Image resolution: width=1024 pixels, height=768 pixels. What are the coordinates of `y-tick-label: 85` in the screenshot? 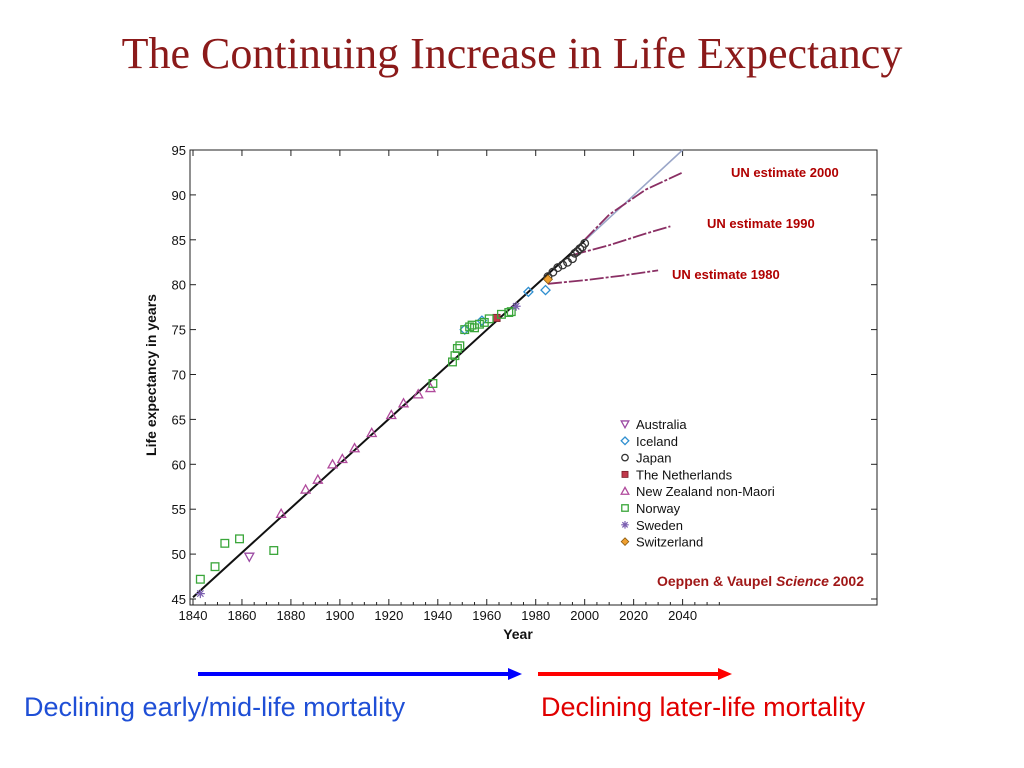 It's located at (179, 240).